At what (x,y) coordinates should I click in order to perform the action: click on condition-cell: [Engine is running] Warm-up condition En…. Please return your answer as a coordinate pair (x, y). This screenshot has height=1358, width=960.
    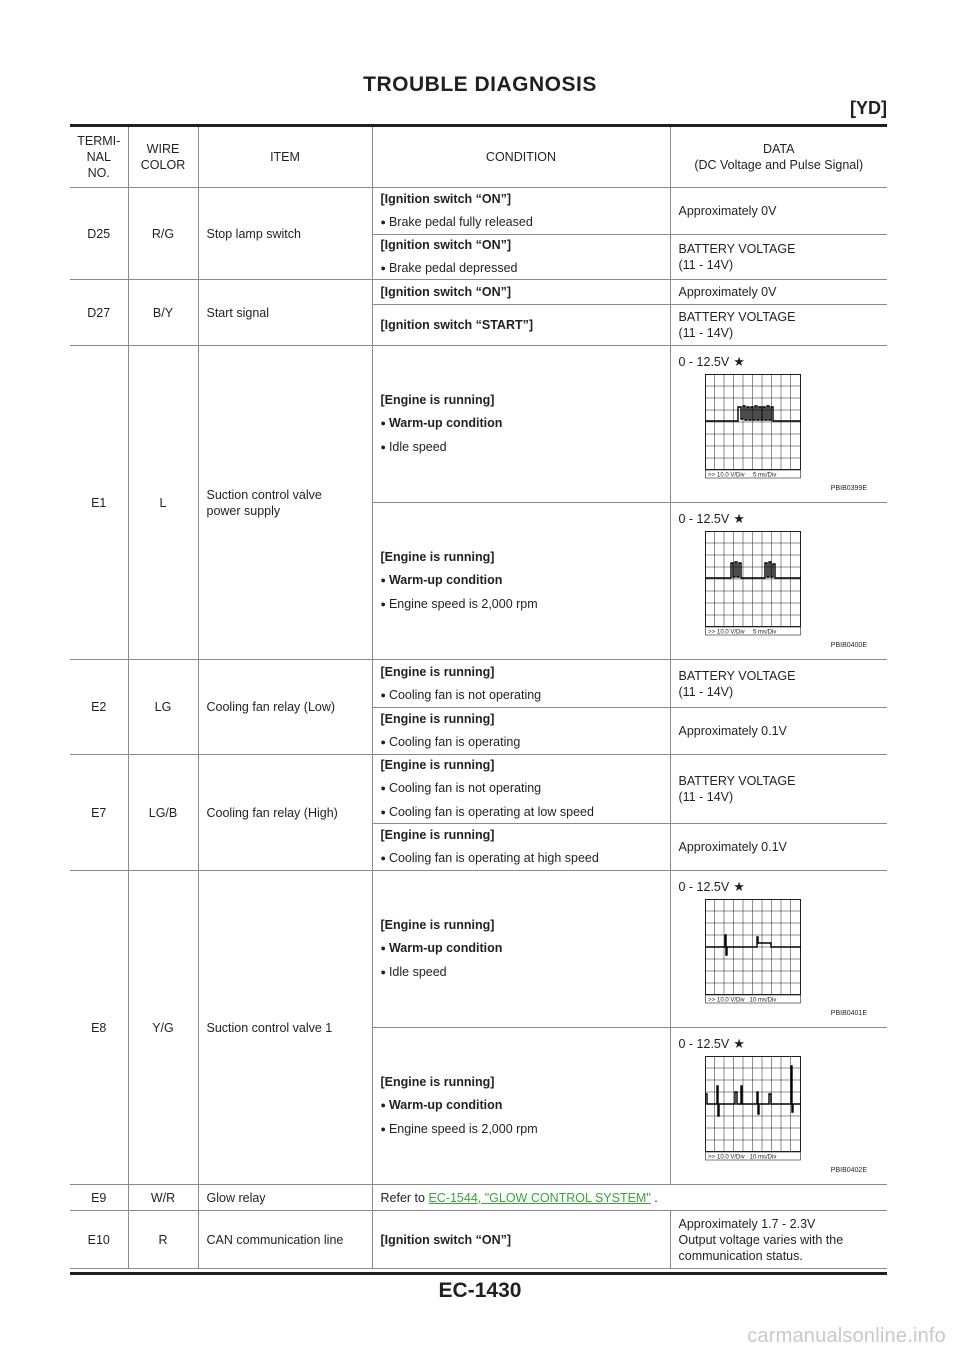
    Looking at the image, I should click on (521, 1106).